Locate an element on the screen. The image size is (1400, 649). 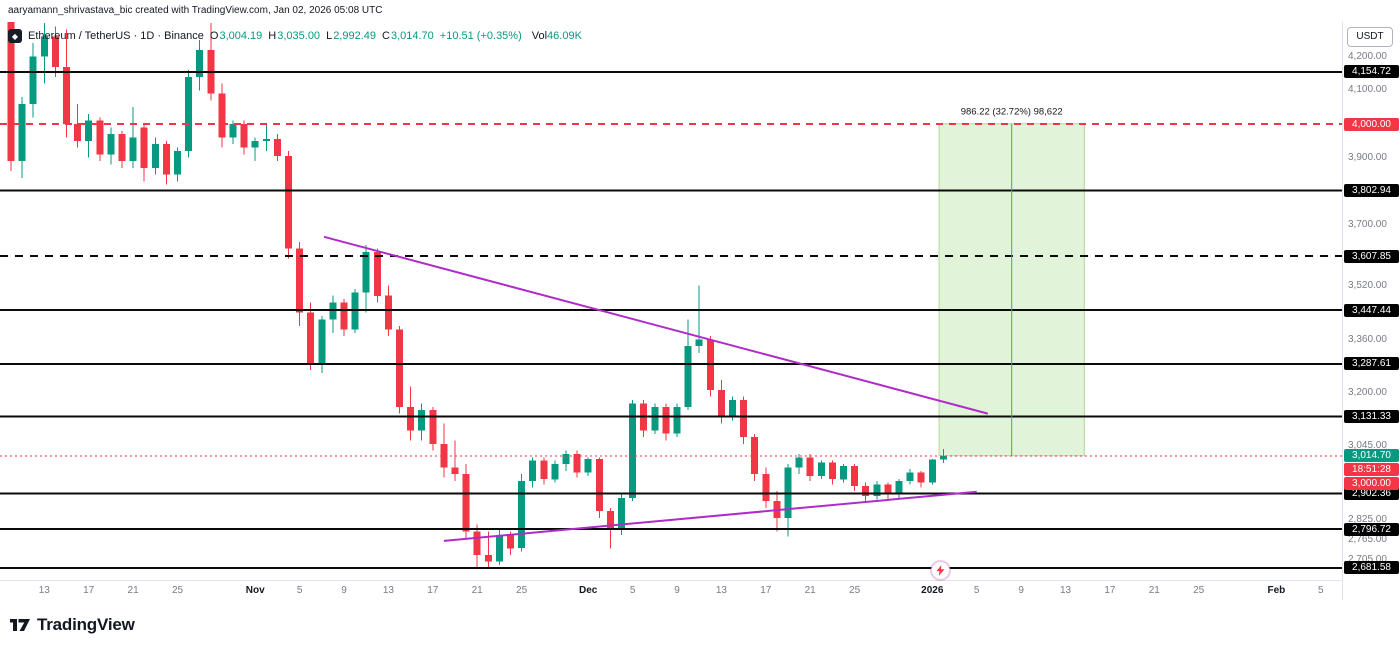
price-tick-label: 4,100.00 is located at coordinates (1367, 90).